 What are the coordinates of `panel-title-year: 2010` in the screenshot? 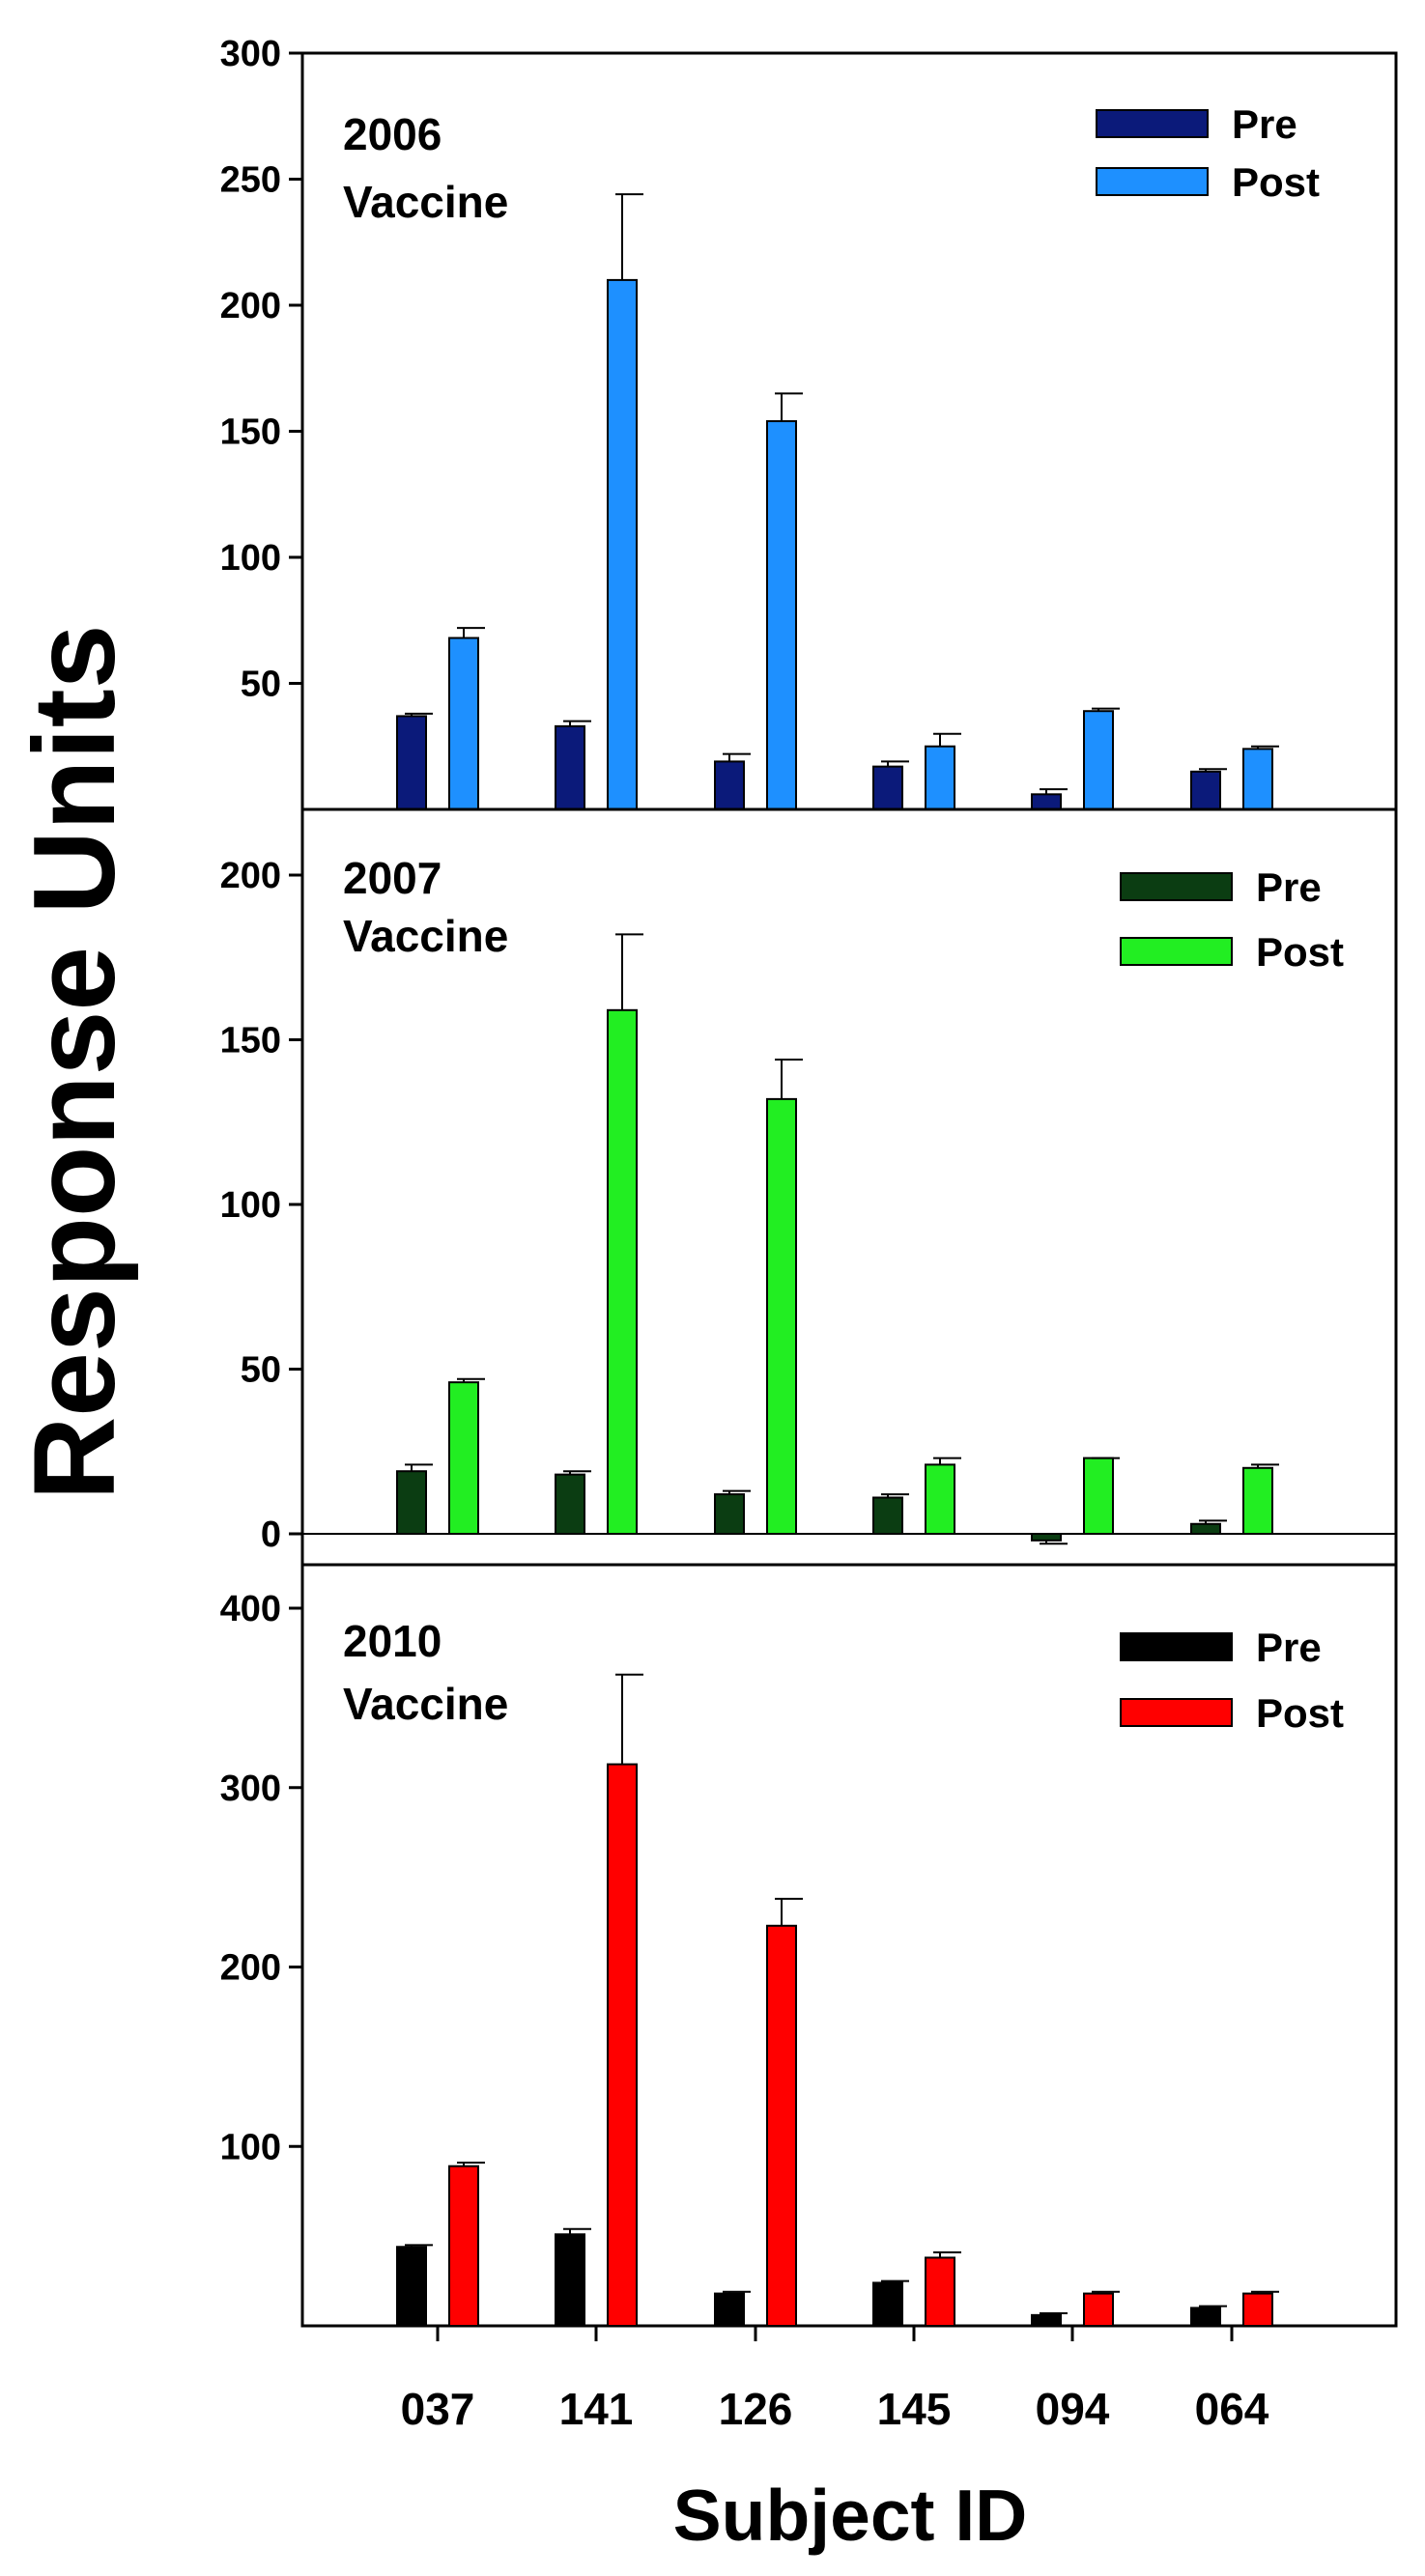 It's located at (392, 1641).